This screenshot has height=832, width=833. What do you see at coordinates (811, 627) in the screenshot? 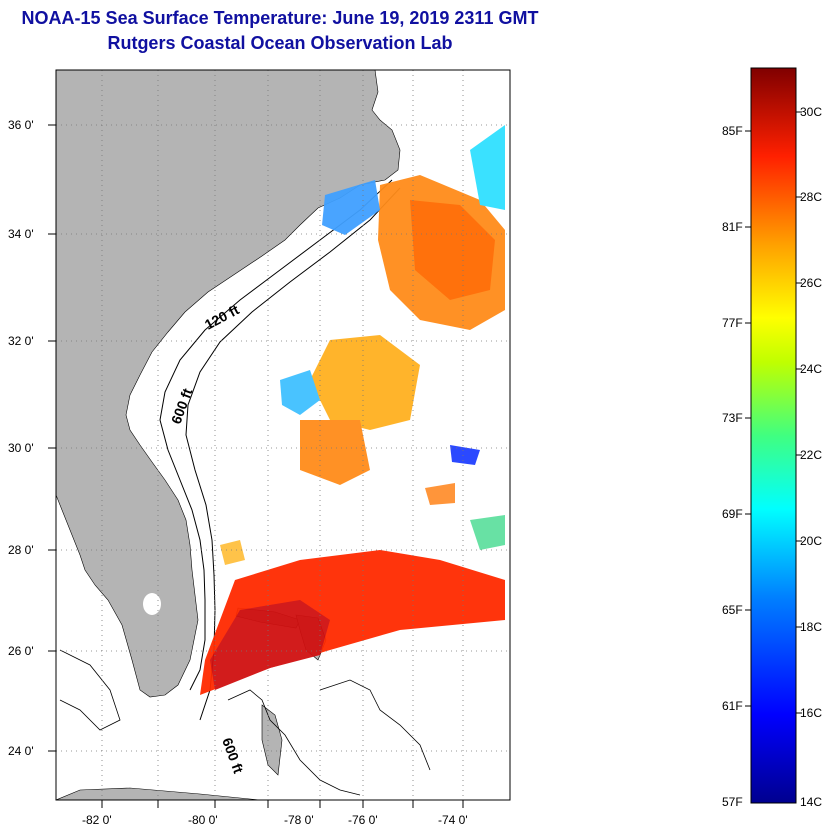
I see `colorbar-c-label: 18C` at bounding box center [811, 627].